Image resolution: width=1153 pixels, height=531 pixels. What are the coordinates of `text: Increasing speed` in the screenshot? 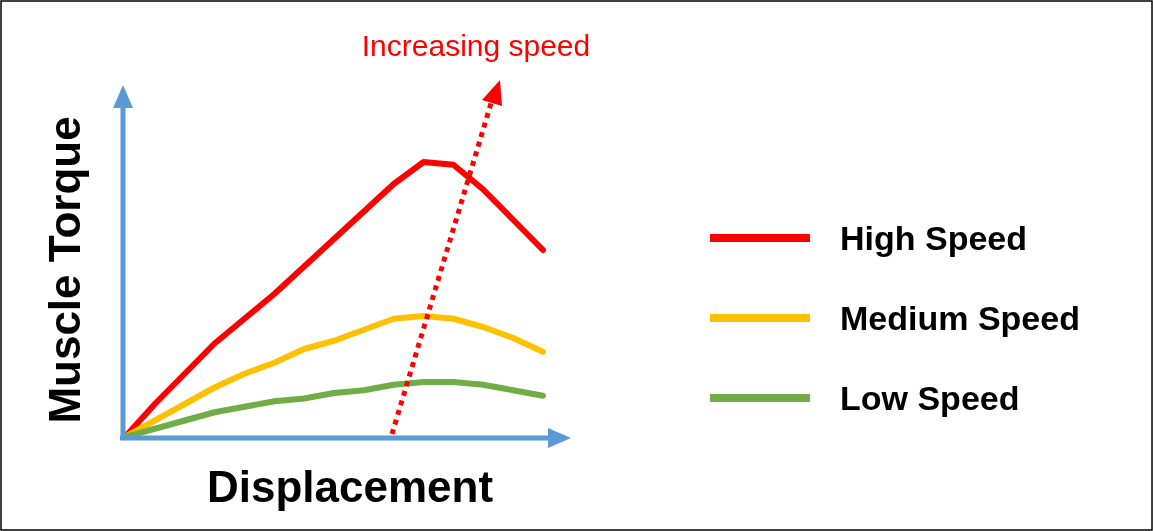 It's located at (476, 45).